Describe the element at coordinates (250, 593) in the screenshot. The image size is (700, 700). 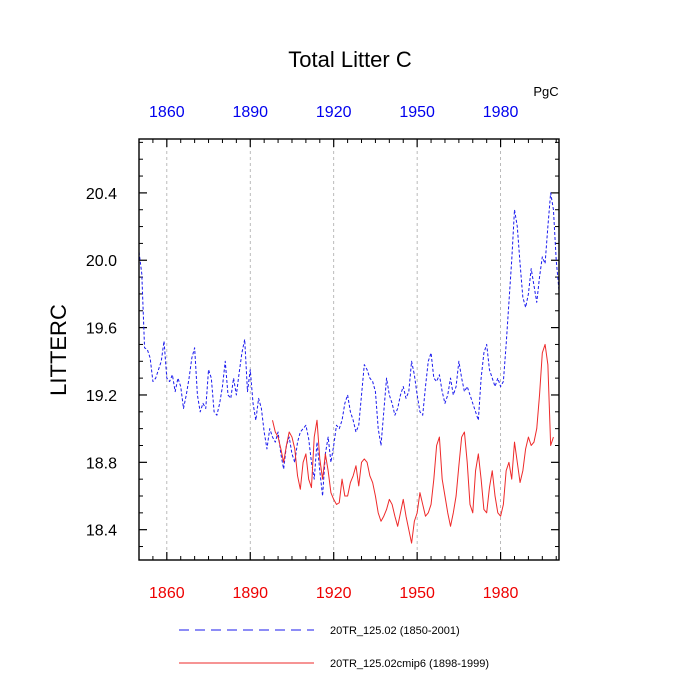
I see `bottom-x-tick-label: 1890` at that location.